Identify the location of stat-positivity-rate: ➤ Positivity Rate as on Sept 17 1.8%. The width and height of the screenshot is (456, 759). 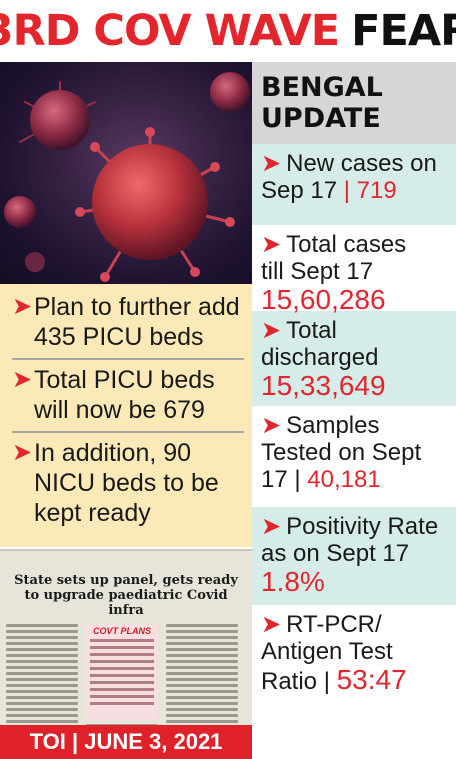
(354, 556).